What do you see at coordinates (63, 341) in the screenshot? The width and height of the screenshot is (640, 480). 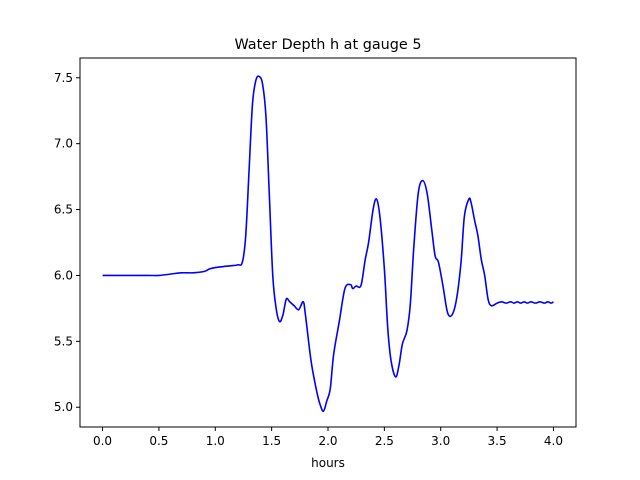 I see `y-tick-label: 5.5` at bounding box center [63, 341].